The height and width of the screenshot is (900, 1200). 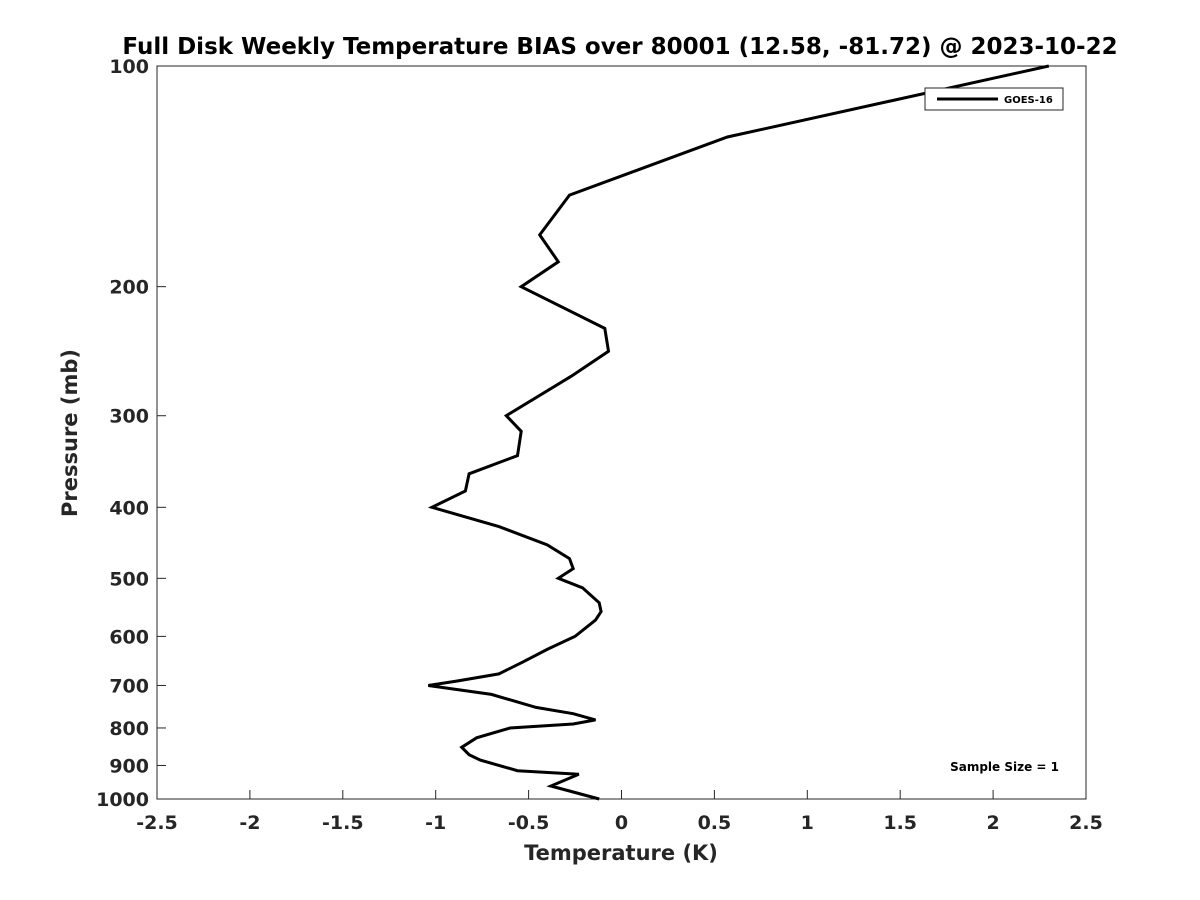 What do you see at coordinates (1028, 100) in the screenshot?
I see `legend-entry-goes-16: GOES-16` at bounding box center [1028, 100].